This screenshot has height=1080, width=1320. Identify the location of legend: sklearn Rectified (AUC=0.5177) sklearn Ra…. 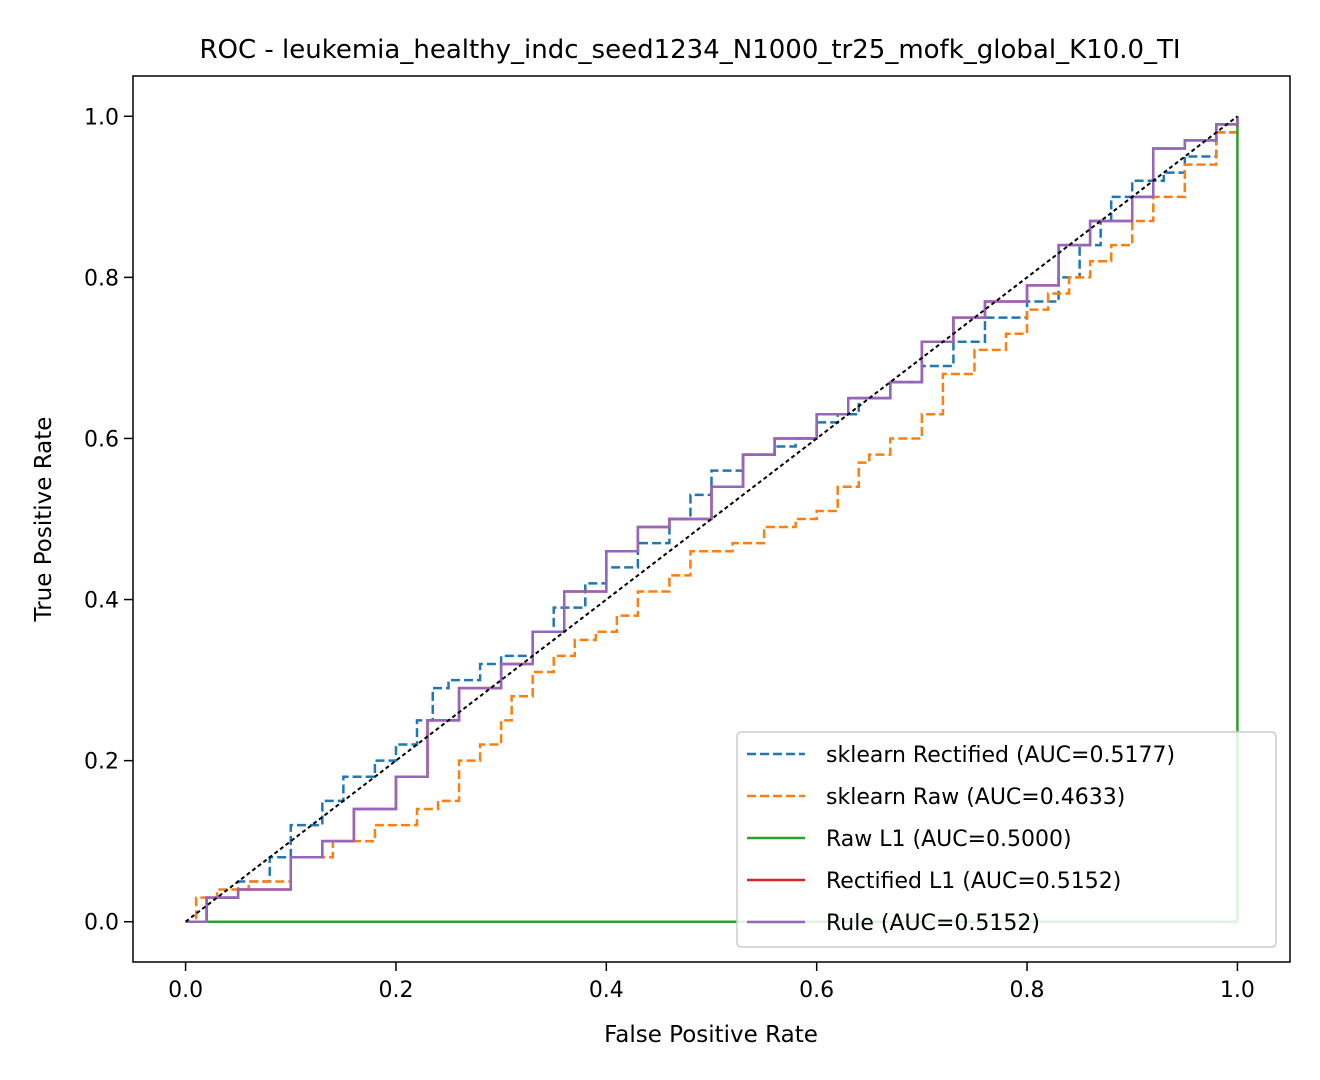
(1006, 839).